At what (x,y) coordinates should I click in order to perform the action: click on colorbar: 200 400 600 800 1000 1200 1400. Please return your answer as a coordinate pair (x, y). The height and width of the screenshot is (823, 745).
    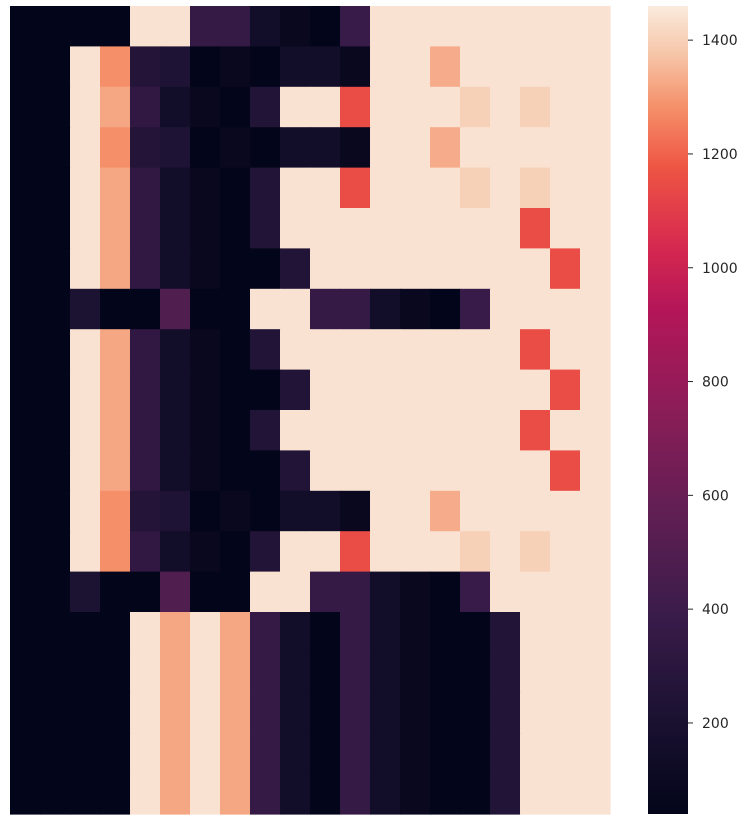
    Looking at the image, I should click on (693, 410).